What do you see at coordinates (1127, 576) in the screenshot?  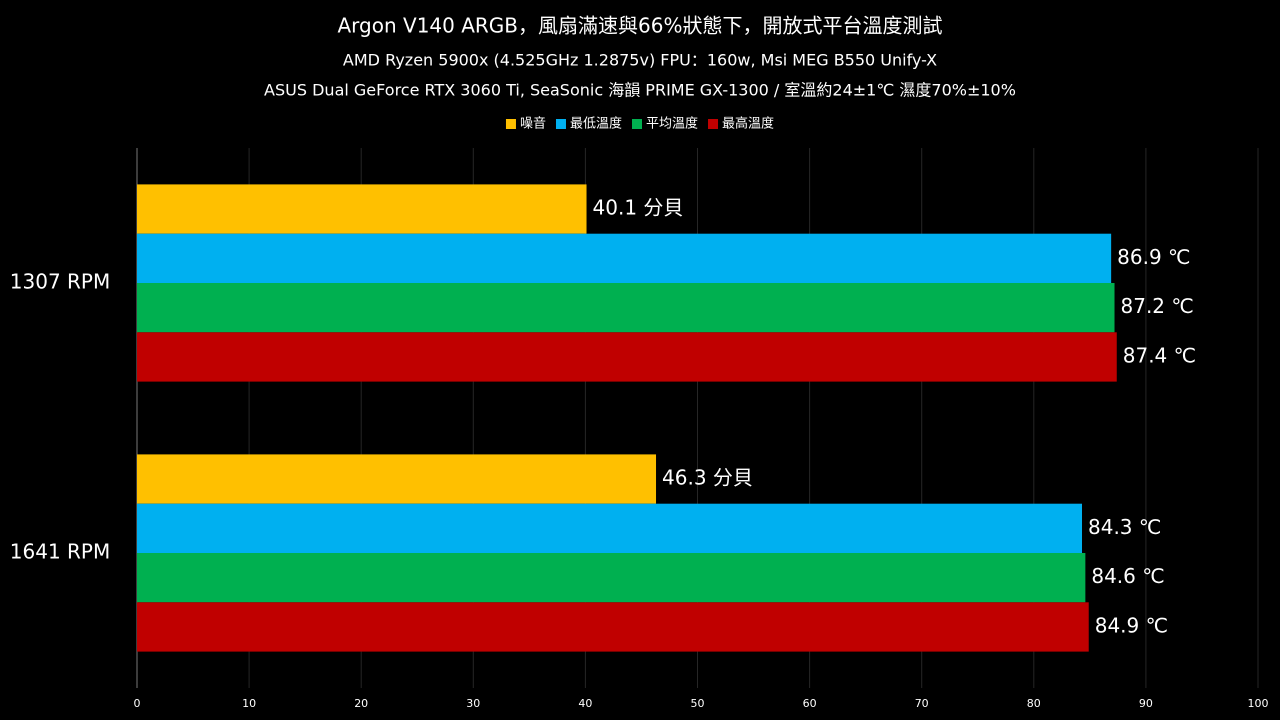 I see `value-label: 84.6 ℃` at bounding box center [1127, 576].